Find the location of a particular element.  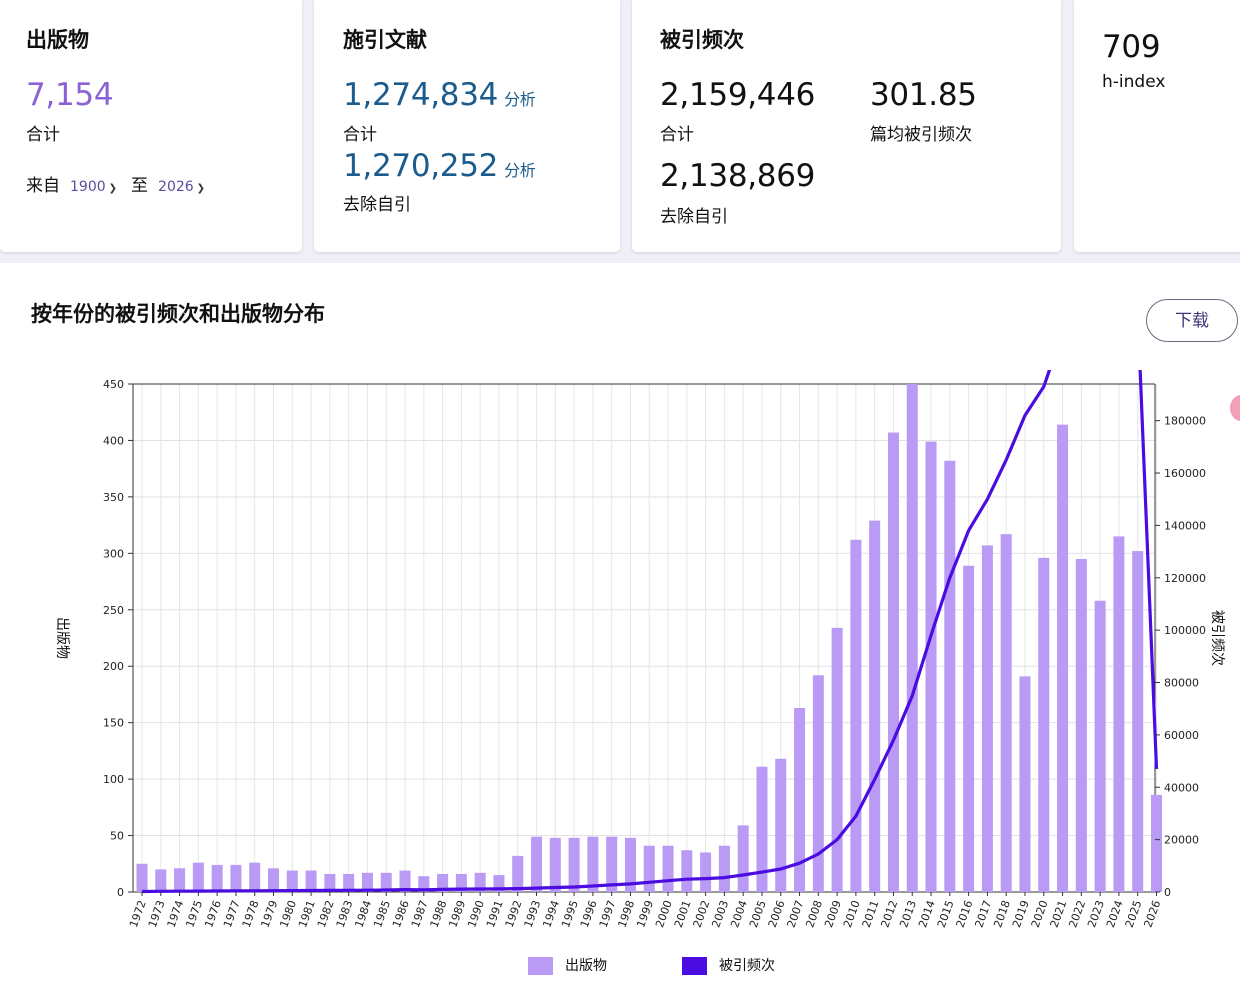

left-tick-label: 450 is located at coordinates (113, 384).